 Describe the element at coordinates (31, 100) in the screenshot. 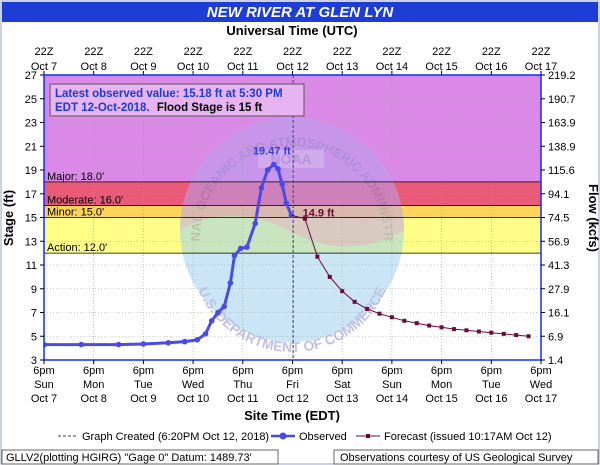

I see `left-tick-label: 25` at that location.